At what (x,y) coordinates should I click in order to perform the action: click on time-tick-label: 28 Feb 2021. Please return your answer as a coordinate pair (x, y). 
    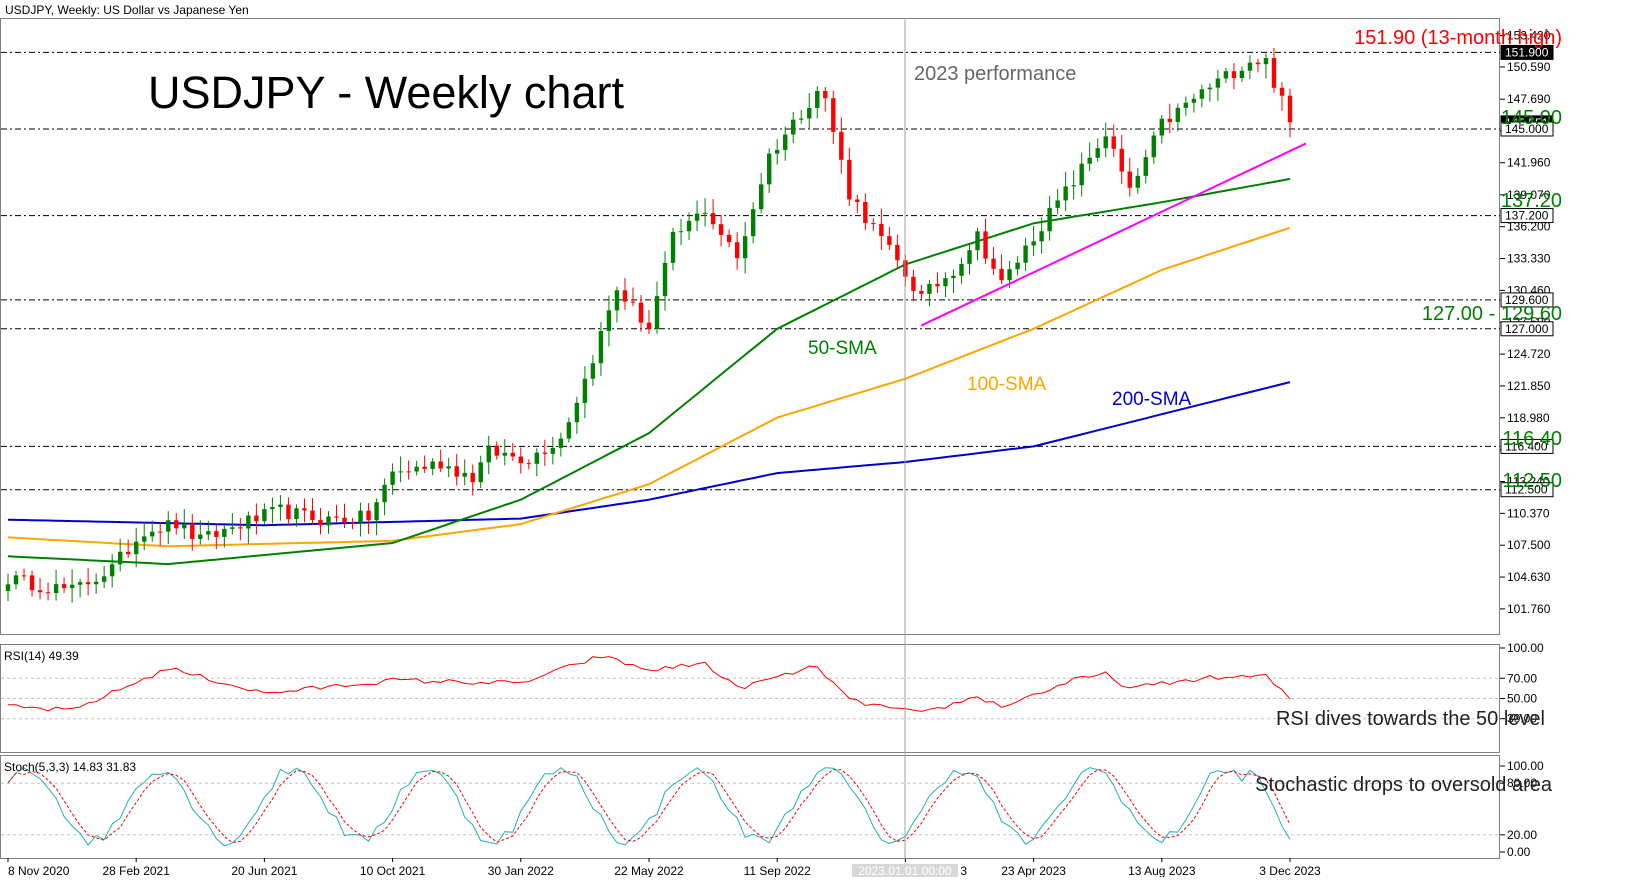
    Looking at the image, I should click on (137, 870).